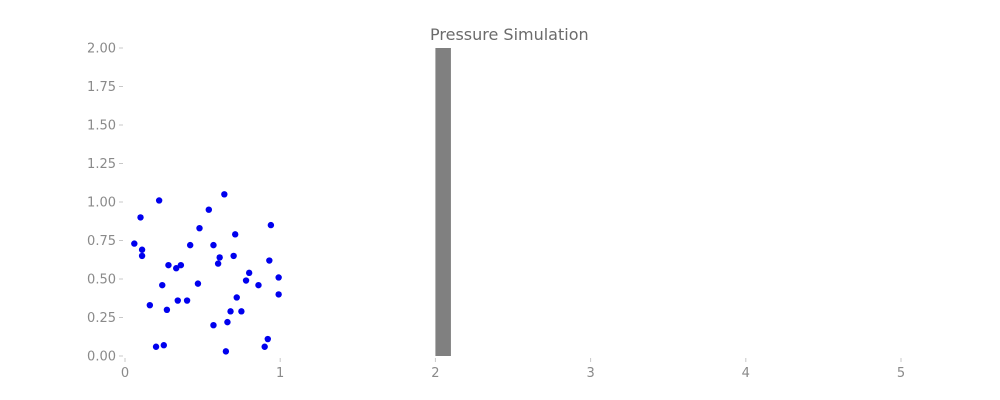 The height and width of the screenshot is (400, 1000). What do you see at coordinates (101, 357) in the screenshot?
I see `y-tick-label: 0.00` at bounding box center [101, 357].